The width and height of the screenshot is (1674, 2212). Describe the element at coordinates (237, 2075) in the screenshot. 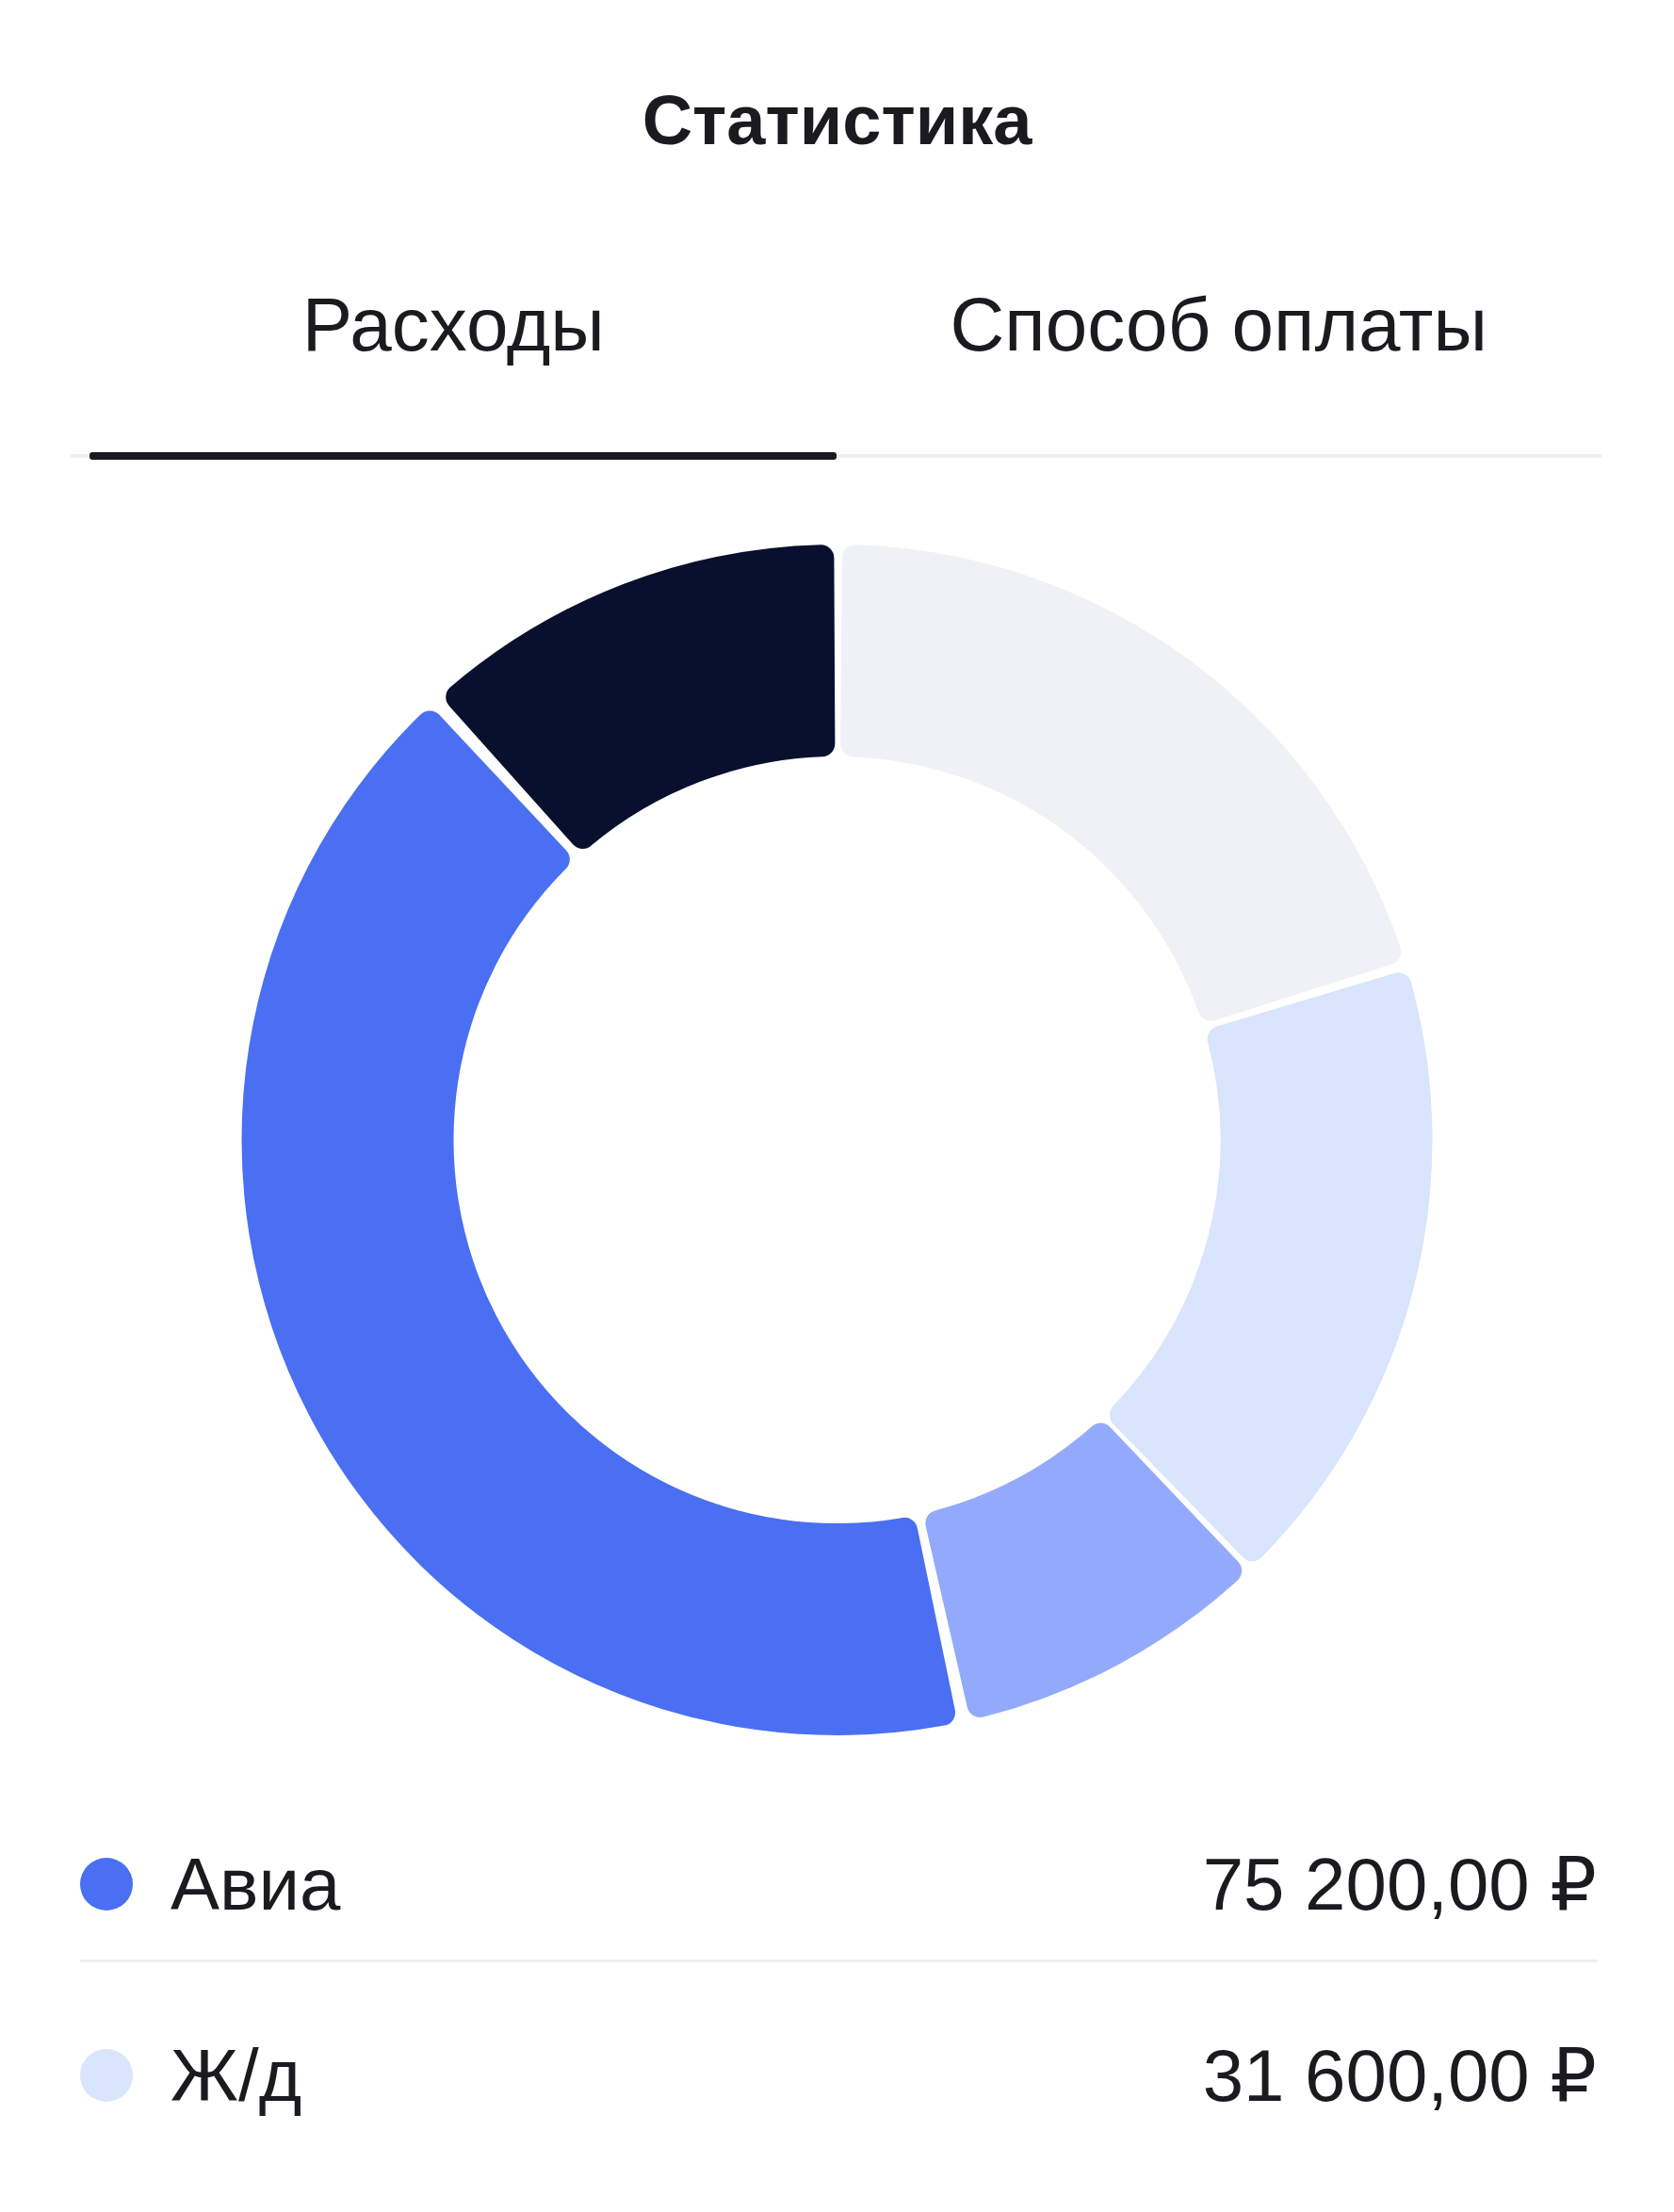

I see `legend-label: Ж/д` at that location.